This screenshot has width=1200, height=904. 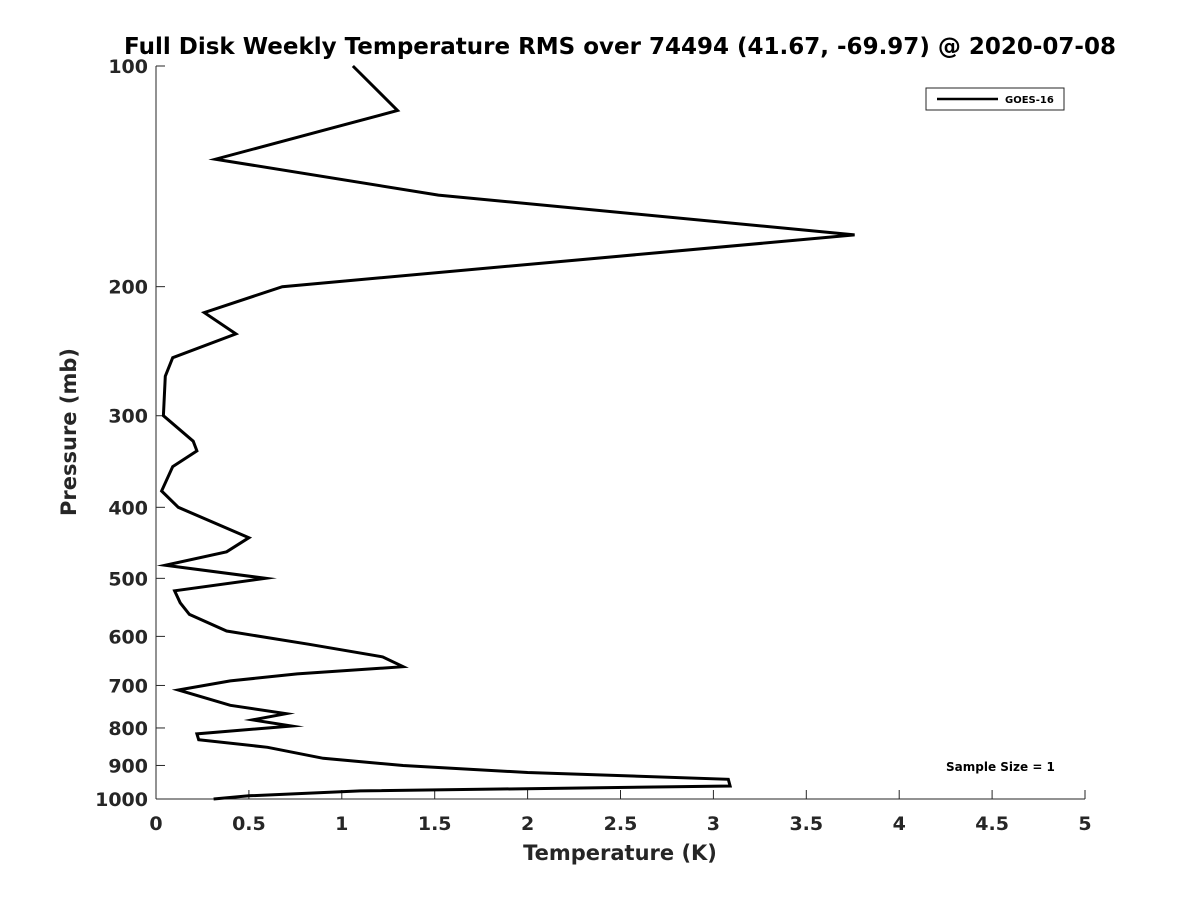 What do you see at coordinates (621, 824) in the screenshot?
I see `x-tick-label: 2.5` at bounding box center [621, 824].